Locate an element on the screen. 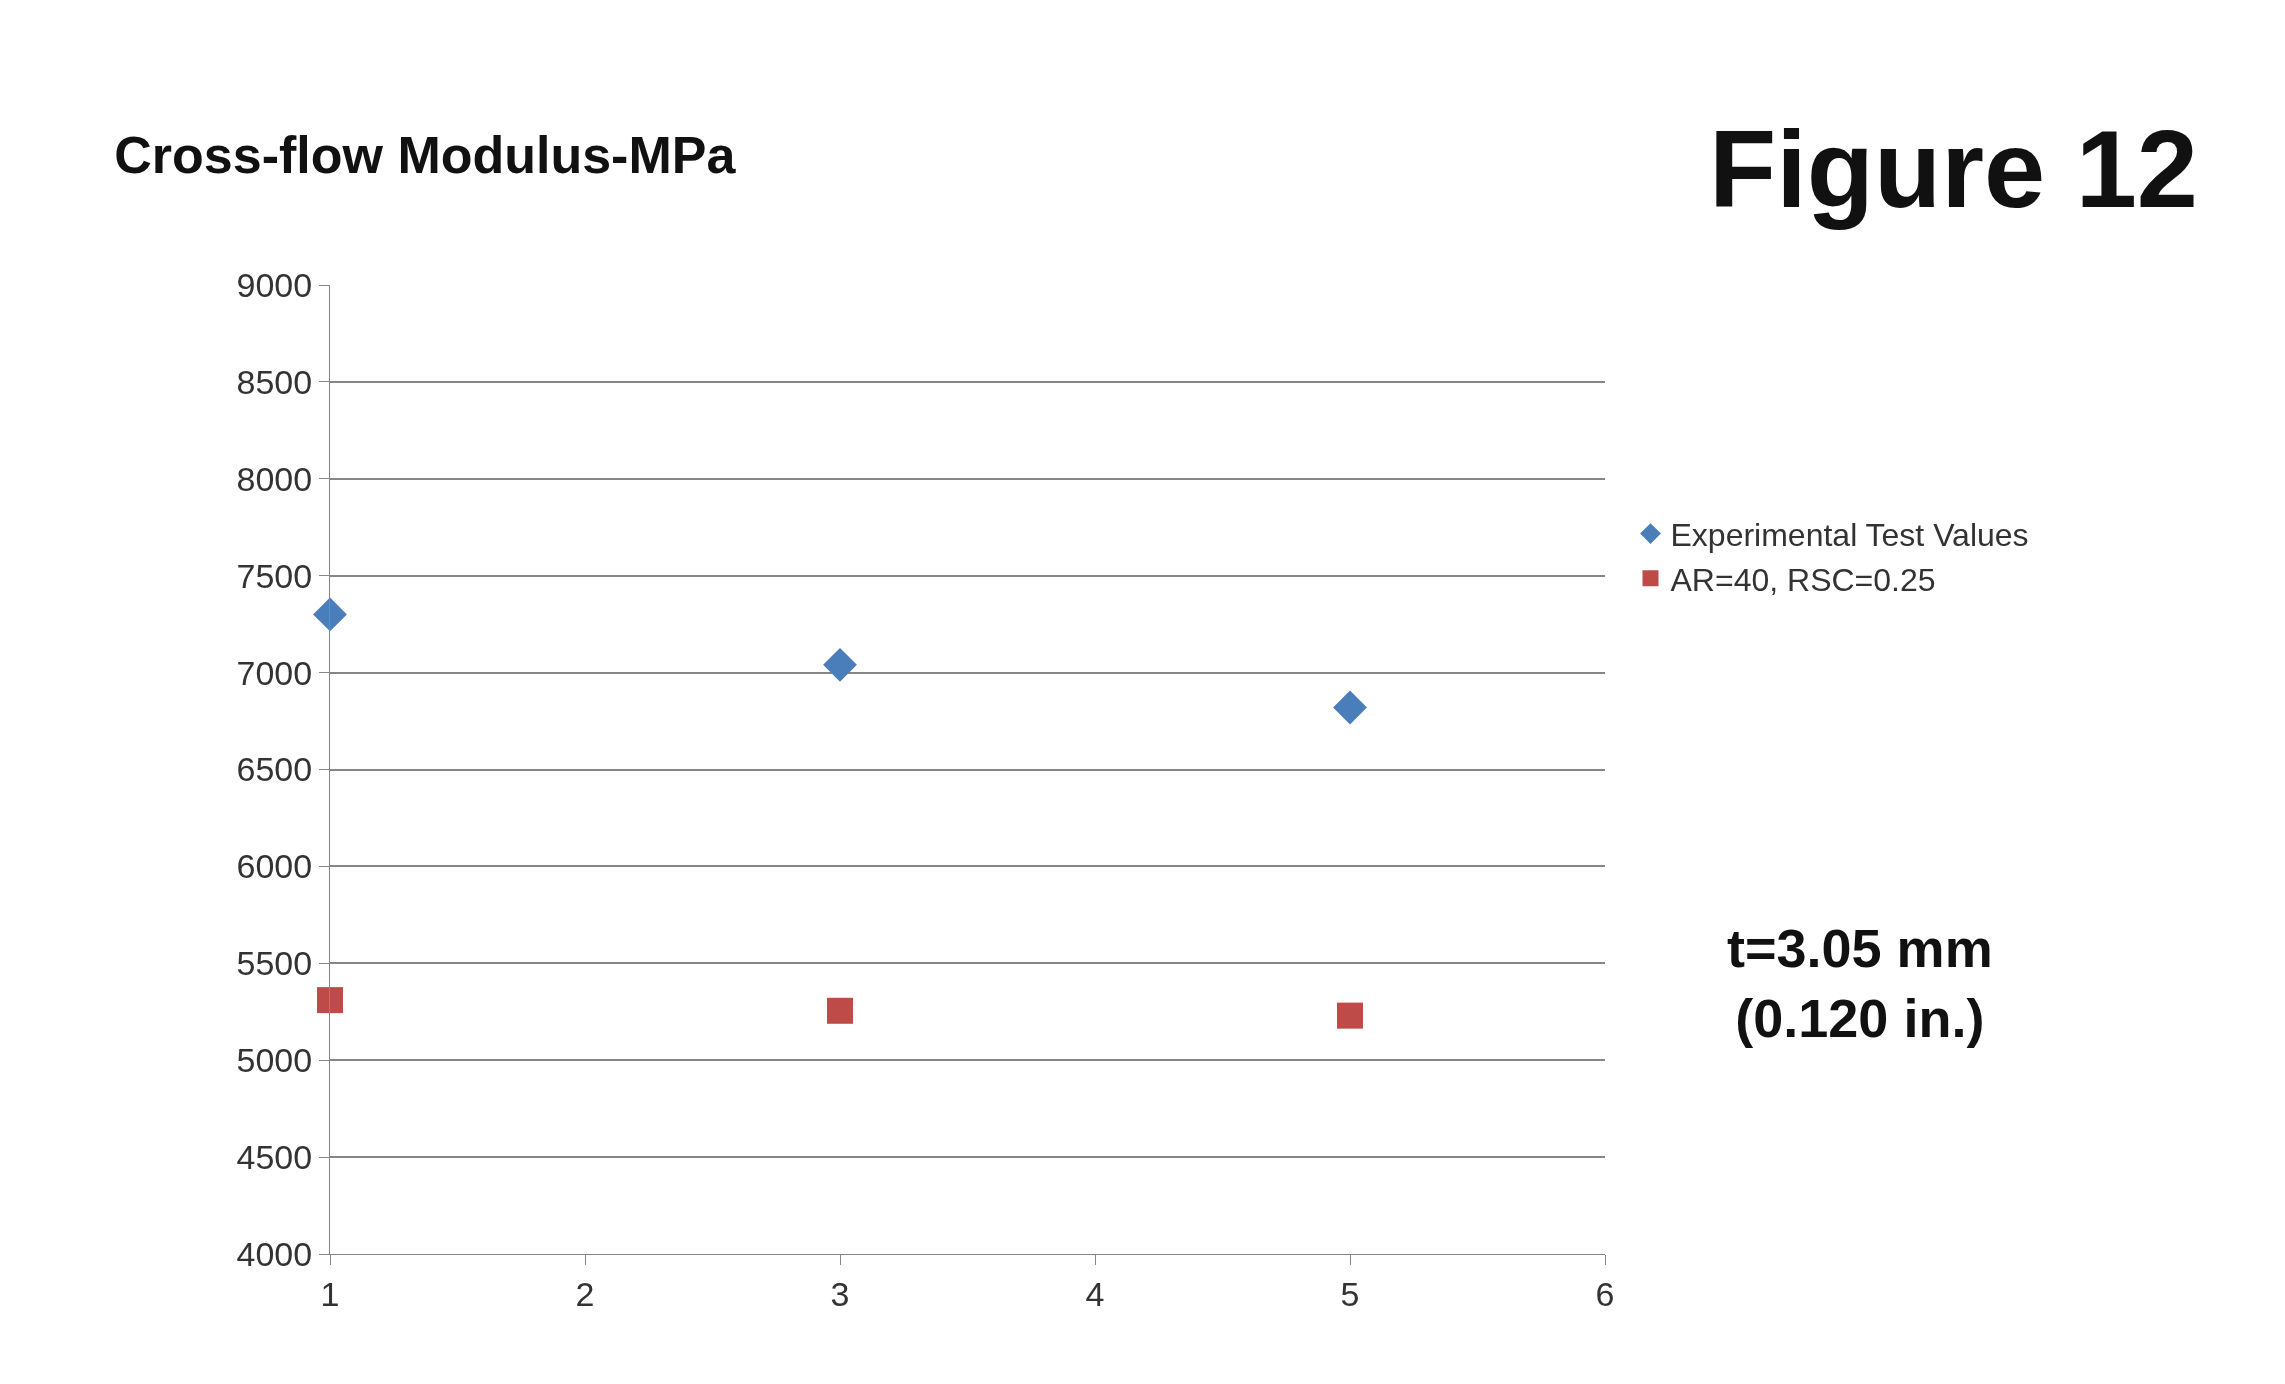 The image size is (2285, 1384). x-tick-label: 2 is located at coordinates (585, 1293).